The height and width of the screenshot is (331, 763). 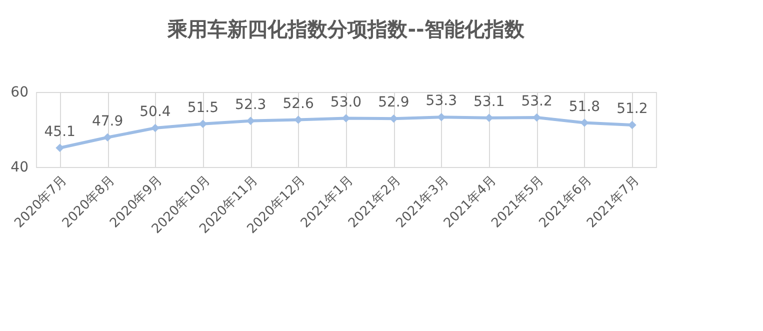 I want to click on y-tick-label: 60, so click(x=19, y=92).